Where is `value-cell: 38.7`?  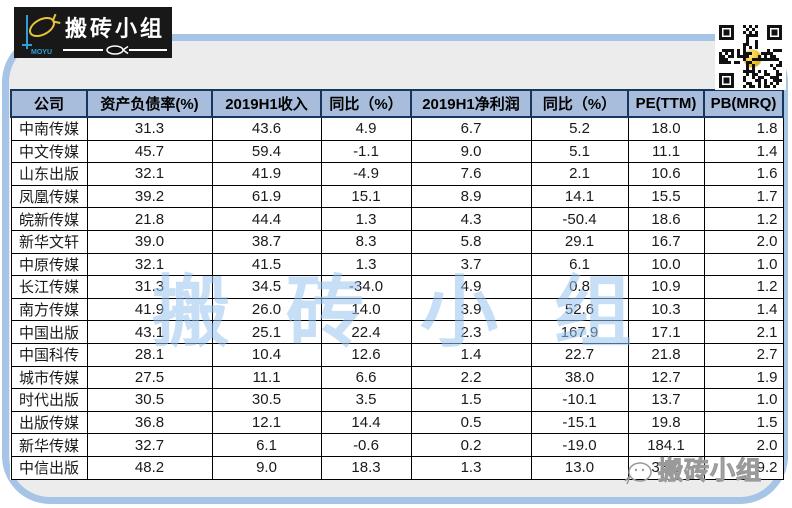
value-cell: 38.7 is located at coordinates (266, 241).